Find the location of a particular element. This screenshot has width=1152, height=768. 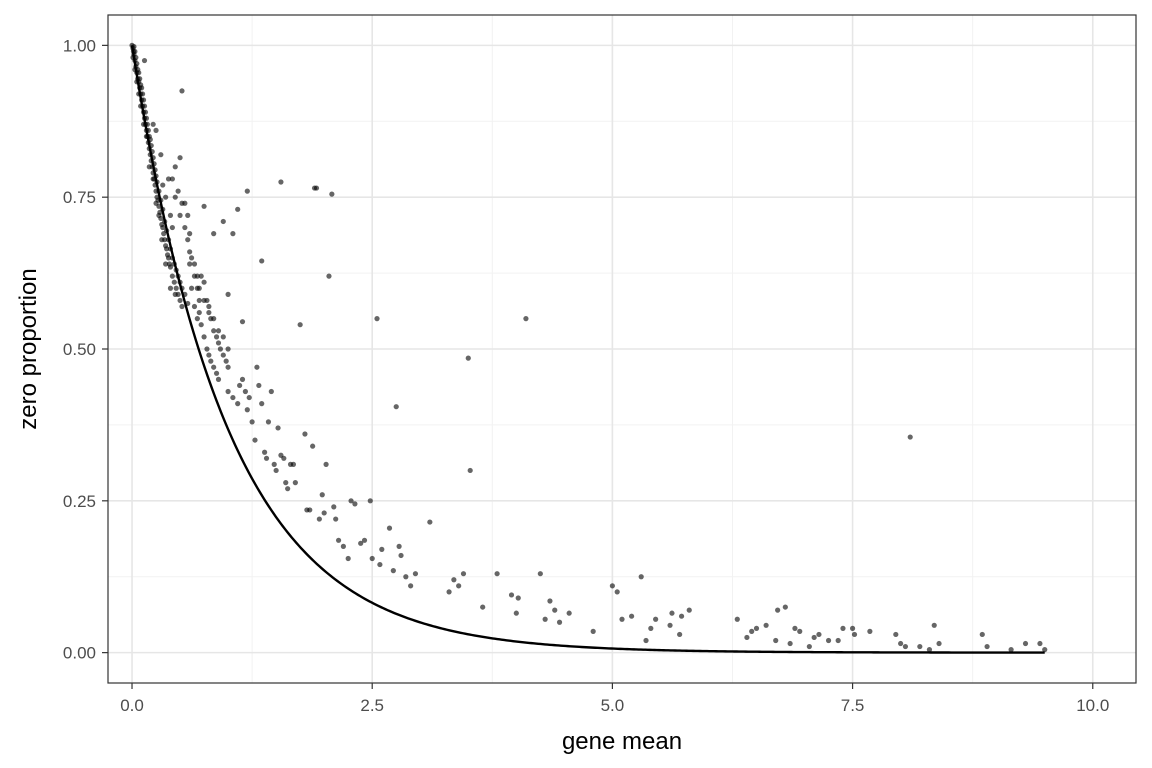

x-axis-title: gene mean is located at coordinates (622, 741).